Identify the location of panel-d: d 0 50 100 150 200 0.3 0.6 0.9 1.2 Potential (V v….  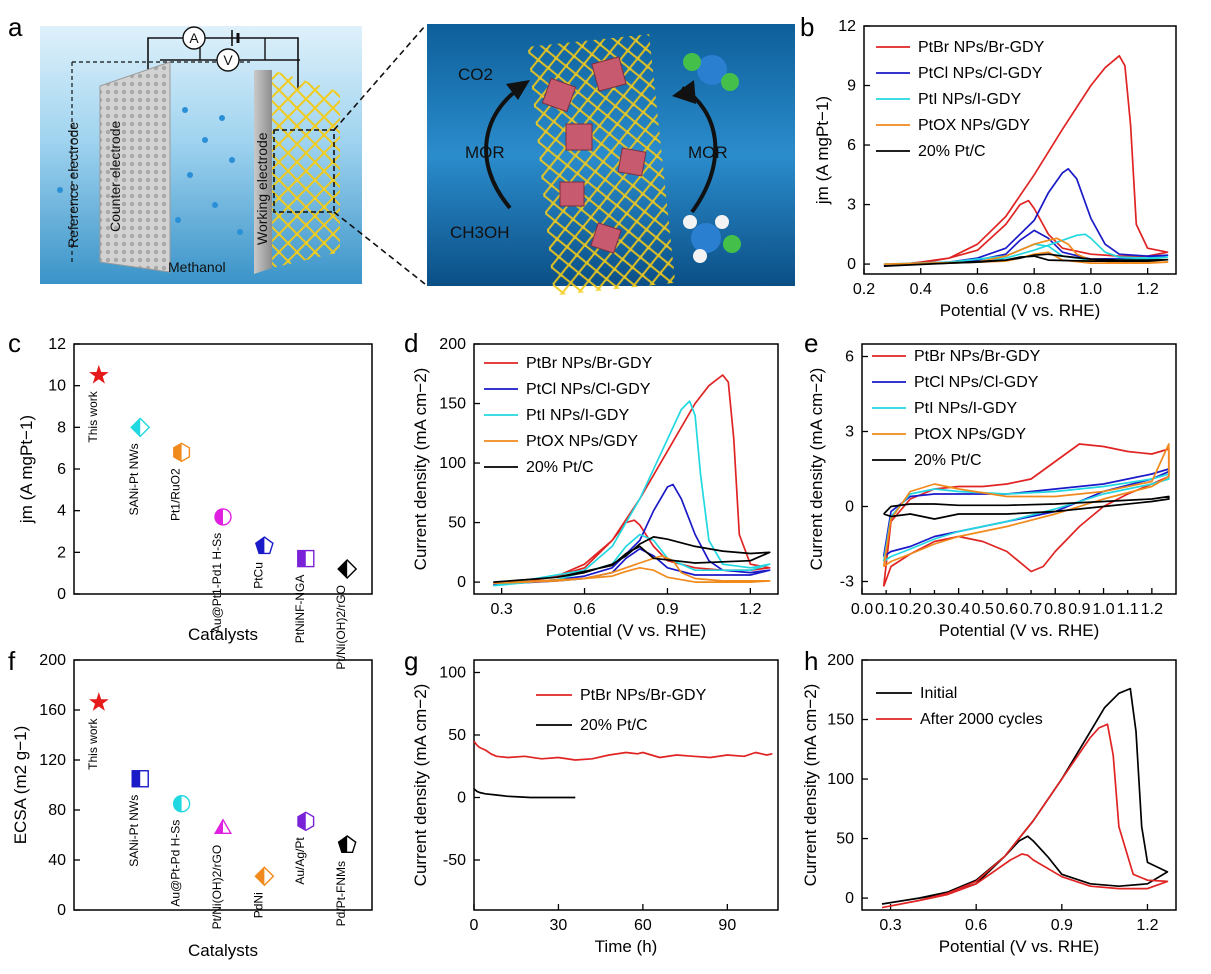
(591, 484).